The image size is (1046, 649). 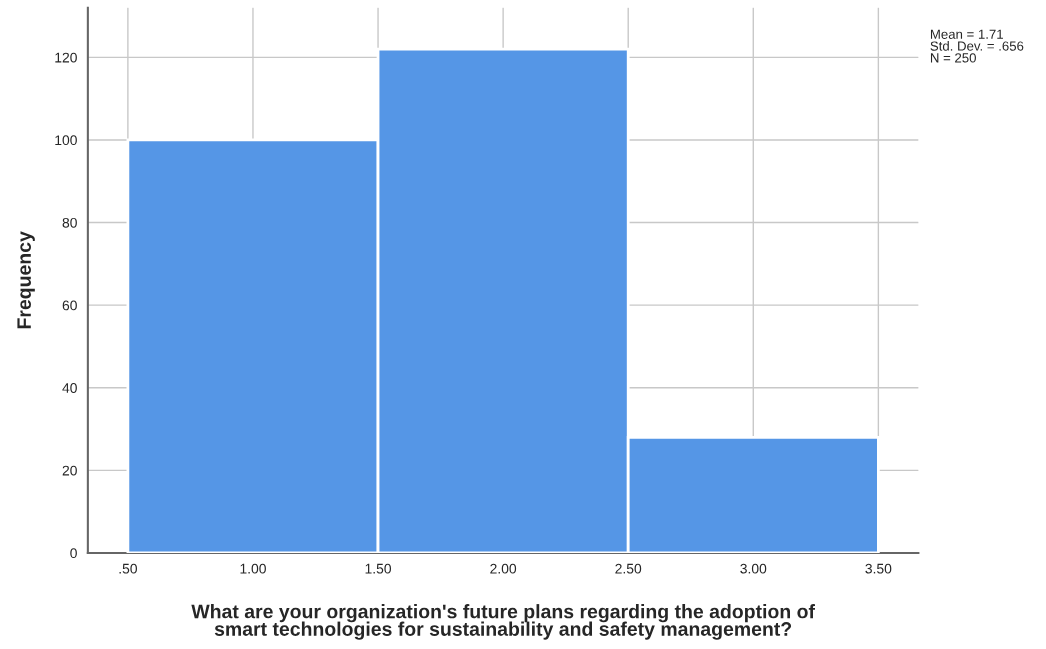 I want to click on text: Mean = 1.71 Std. Dev. = .656 N = 250, so click(x=977, y=46).